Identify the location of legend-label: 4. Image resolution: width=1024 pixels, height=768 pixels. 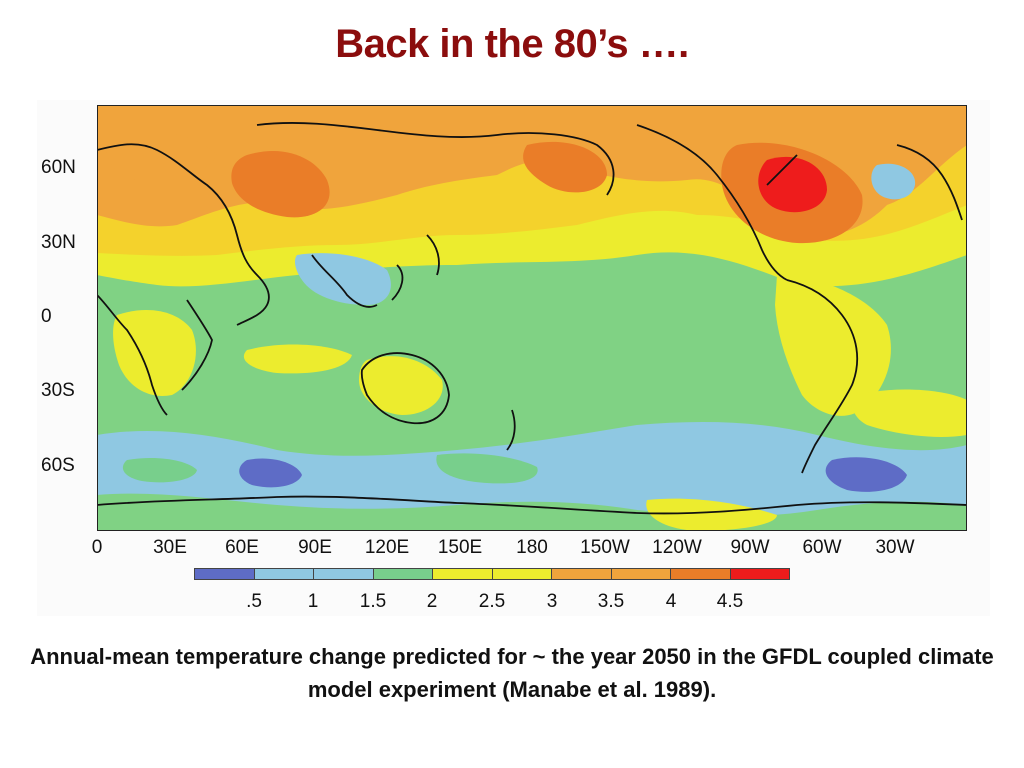
(671, 601).